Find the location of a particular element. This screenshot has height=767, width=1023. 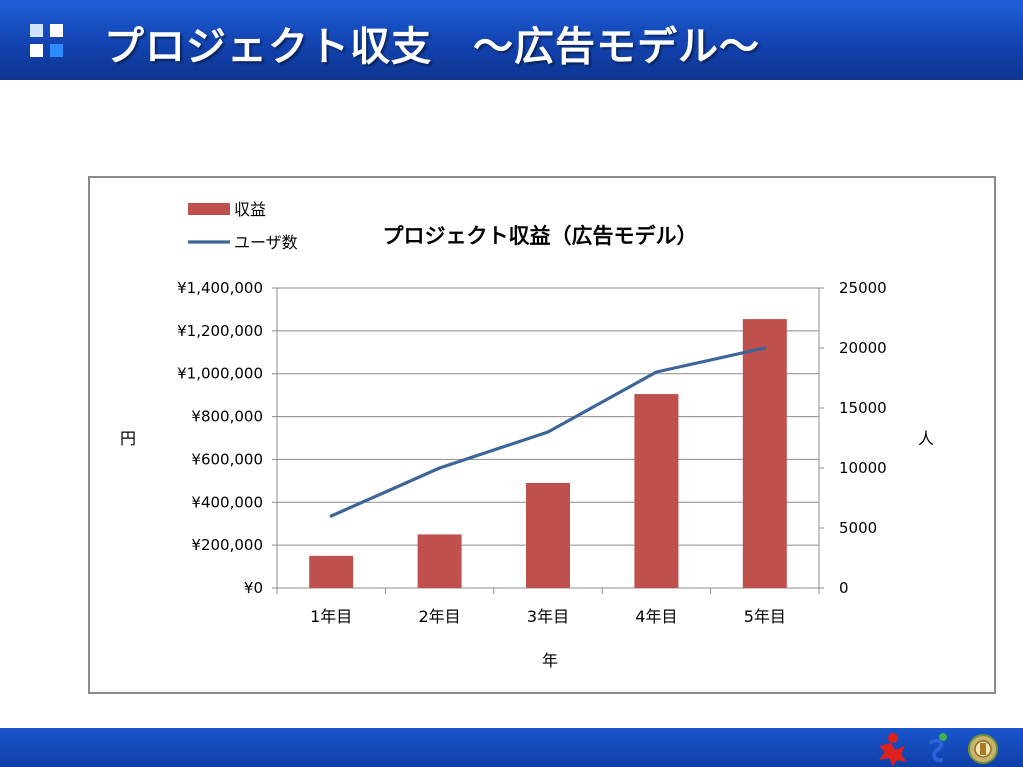

x-tick-label: 4年目 is located at coordinates (656, 616).